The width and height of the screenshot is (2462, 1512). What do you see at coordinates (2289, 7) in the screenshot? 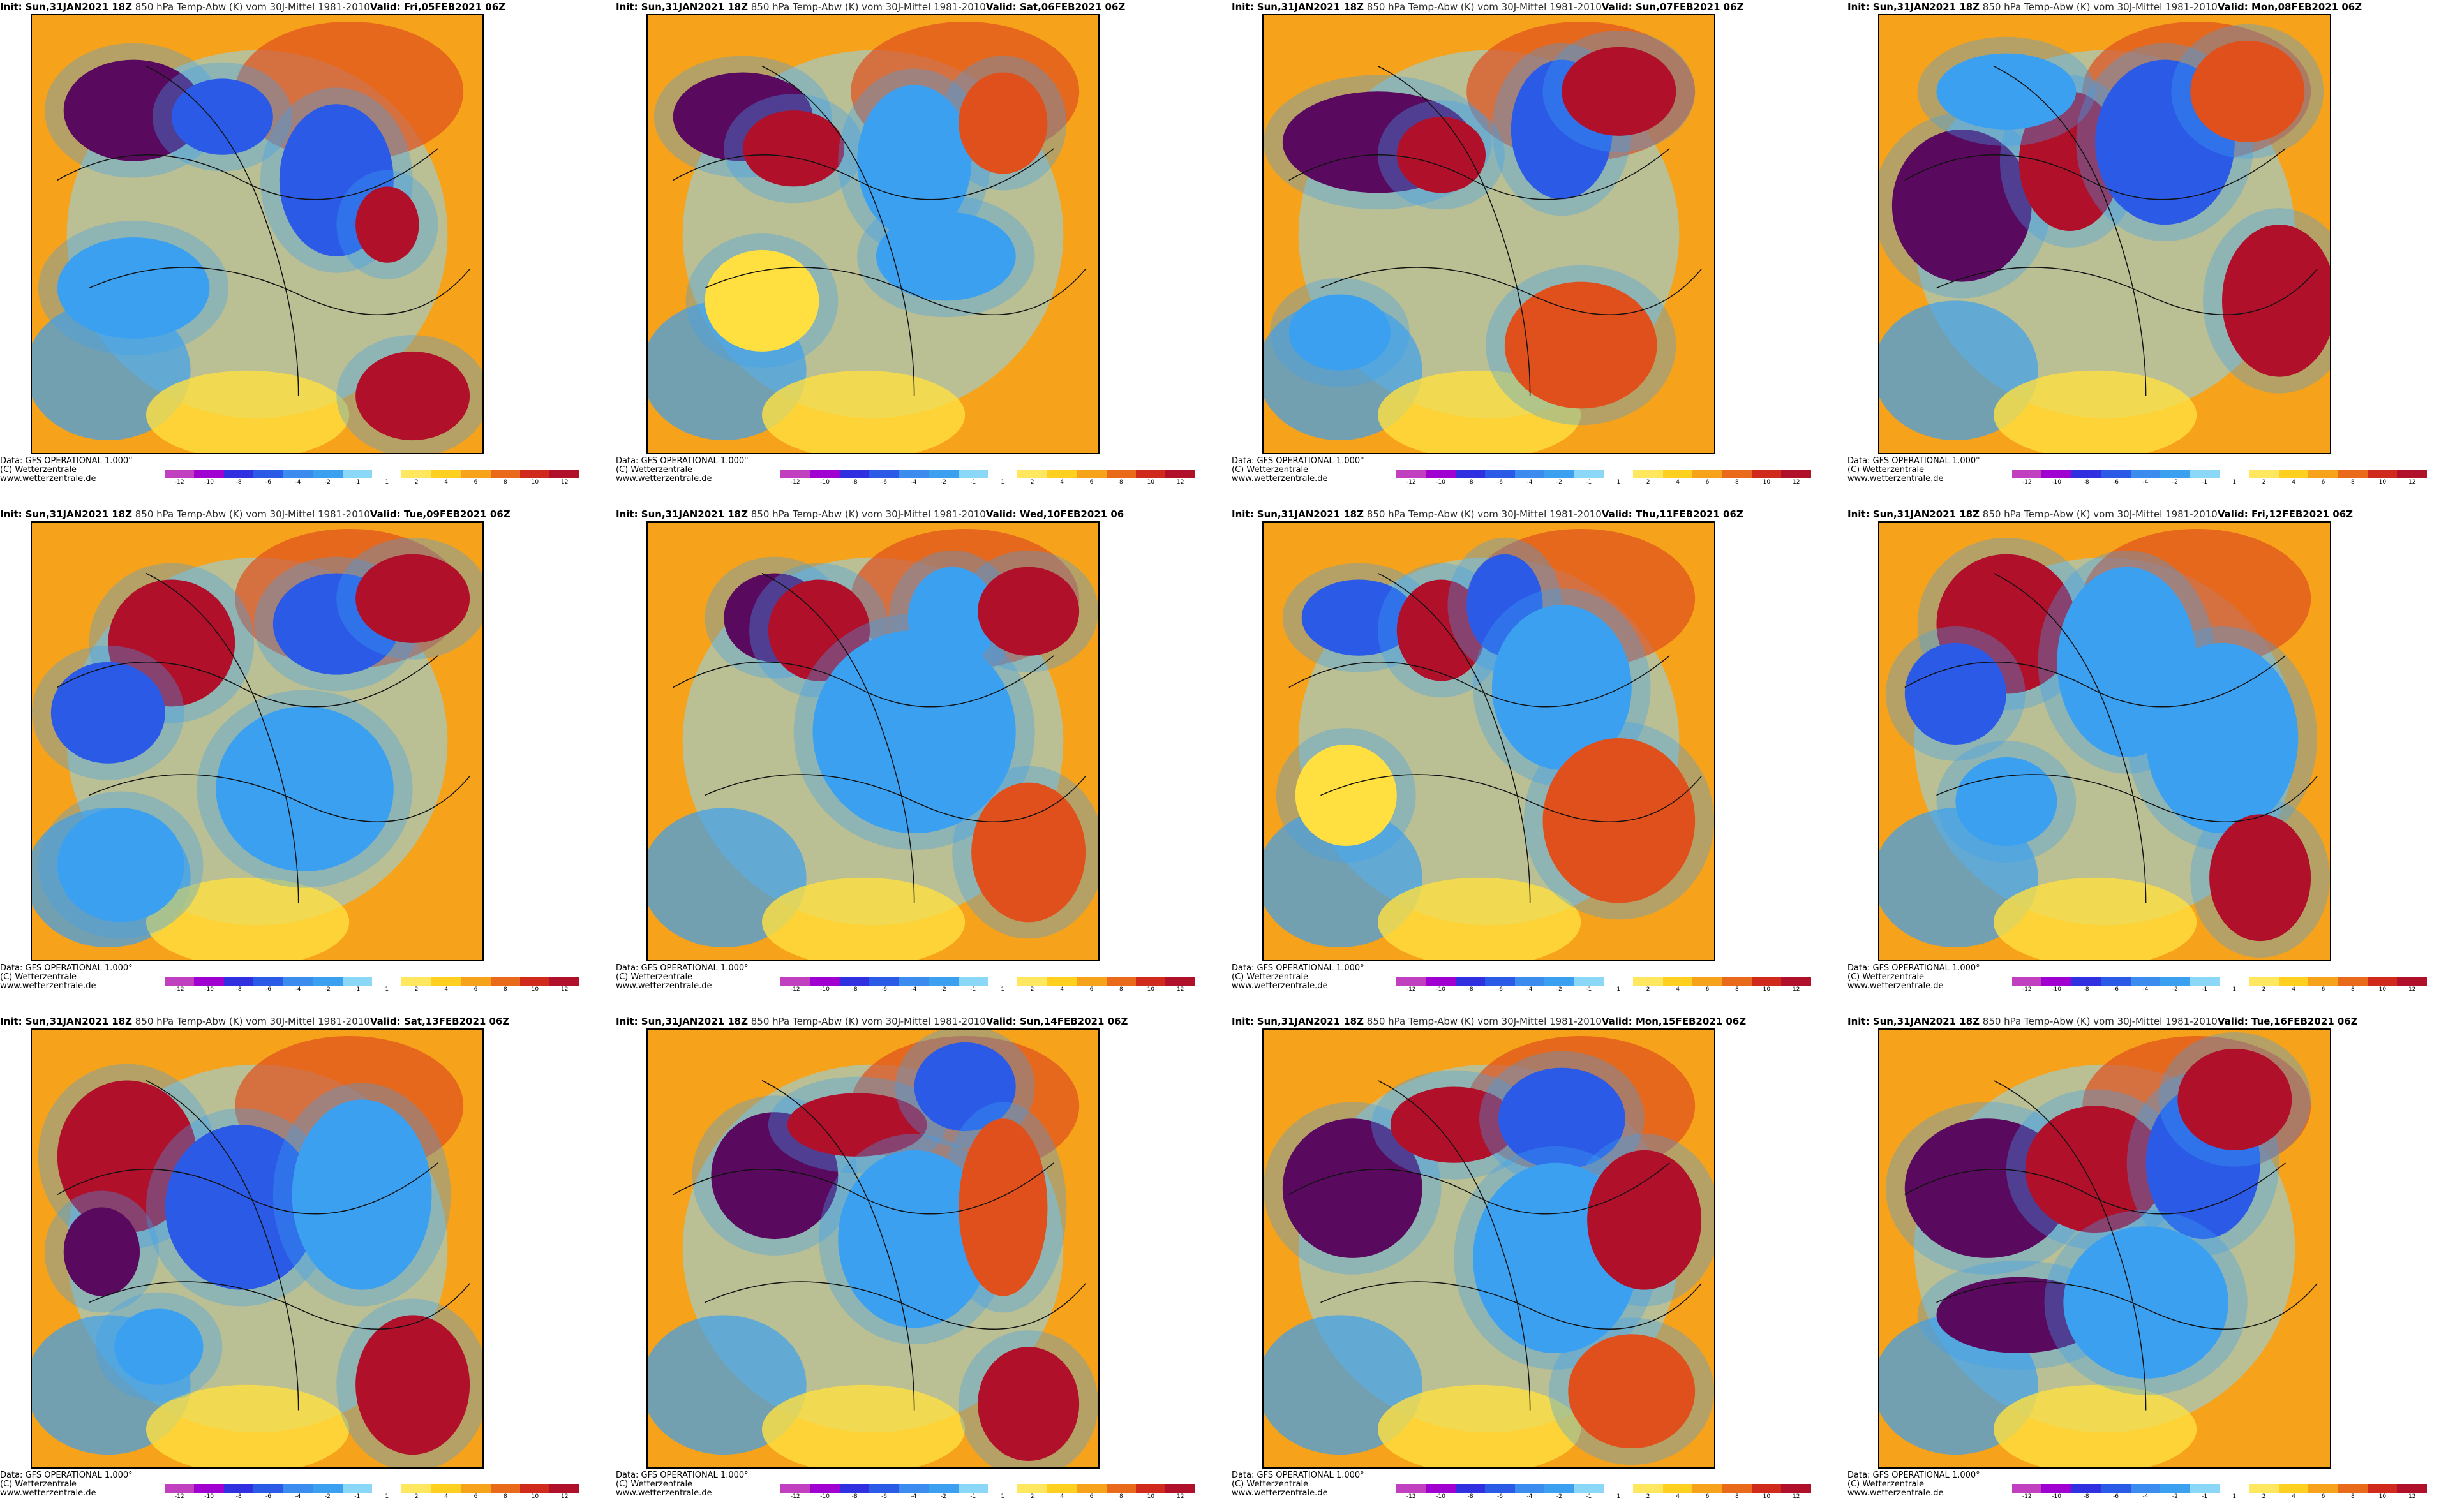
I see `valid-time: Valid: Mon,08FEB2021 06Z` at bounding box center [2289, 7].